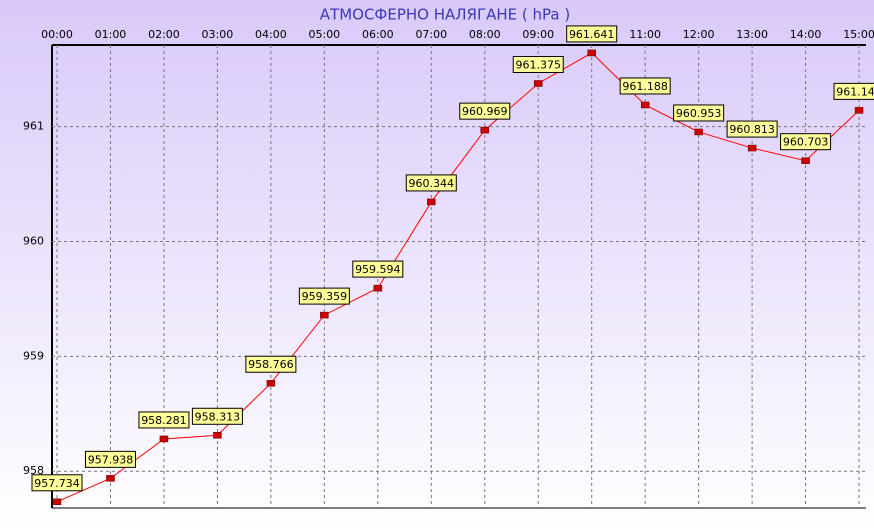 The width and height of the screenshot is (874, 529). What do you see at coordinates (445, 15) in the screenshot?
I see `chart-title: АТМОСФЕРНО НАЛЯГАНЕ ( hPa )` at bounding box center [445, 15].